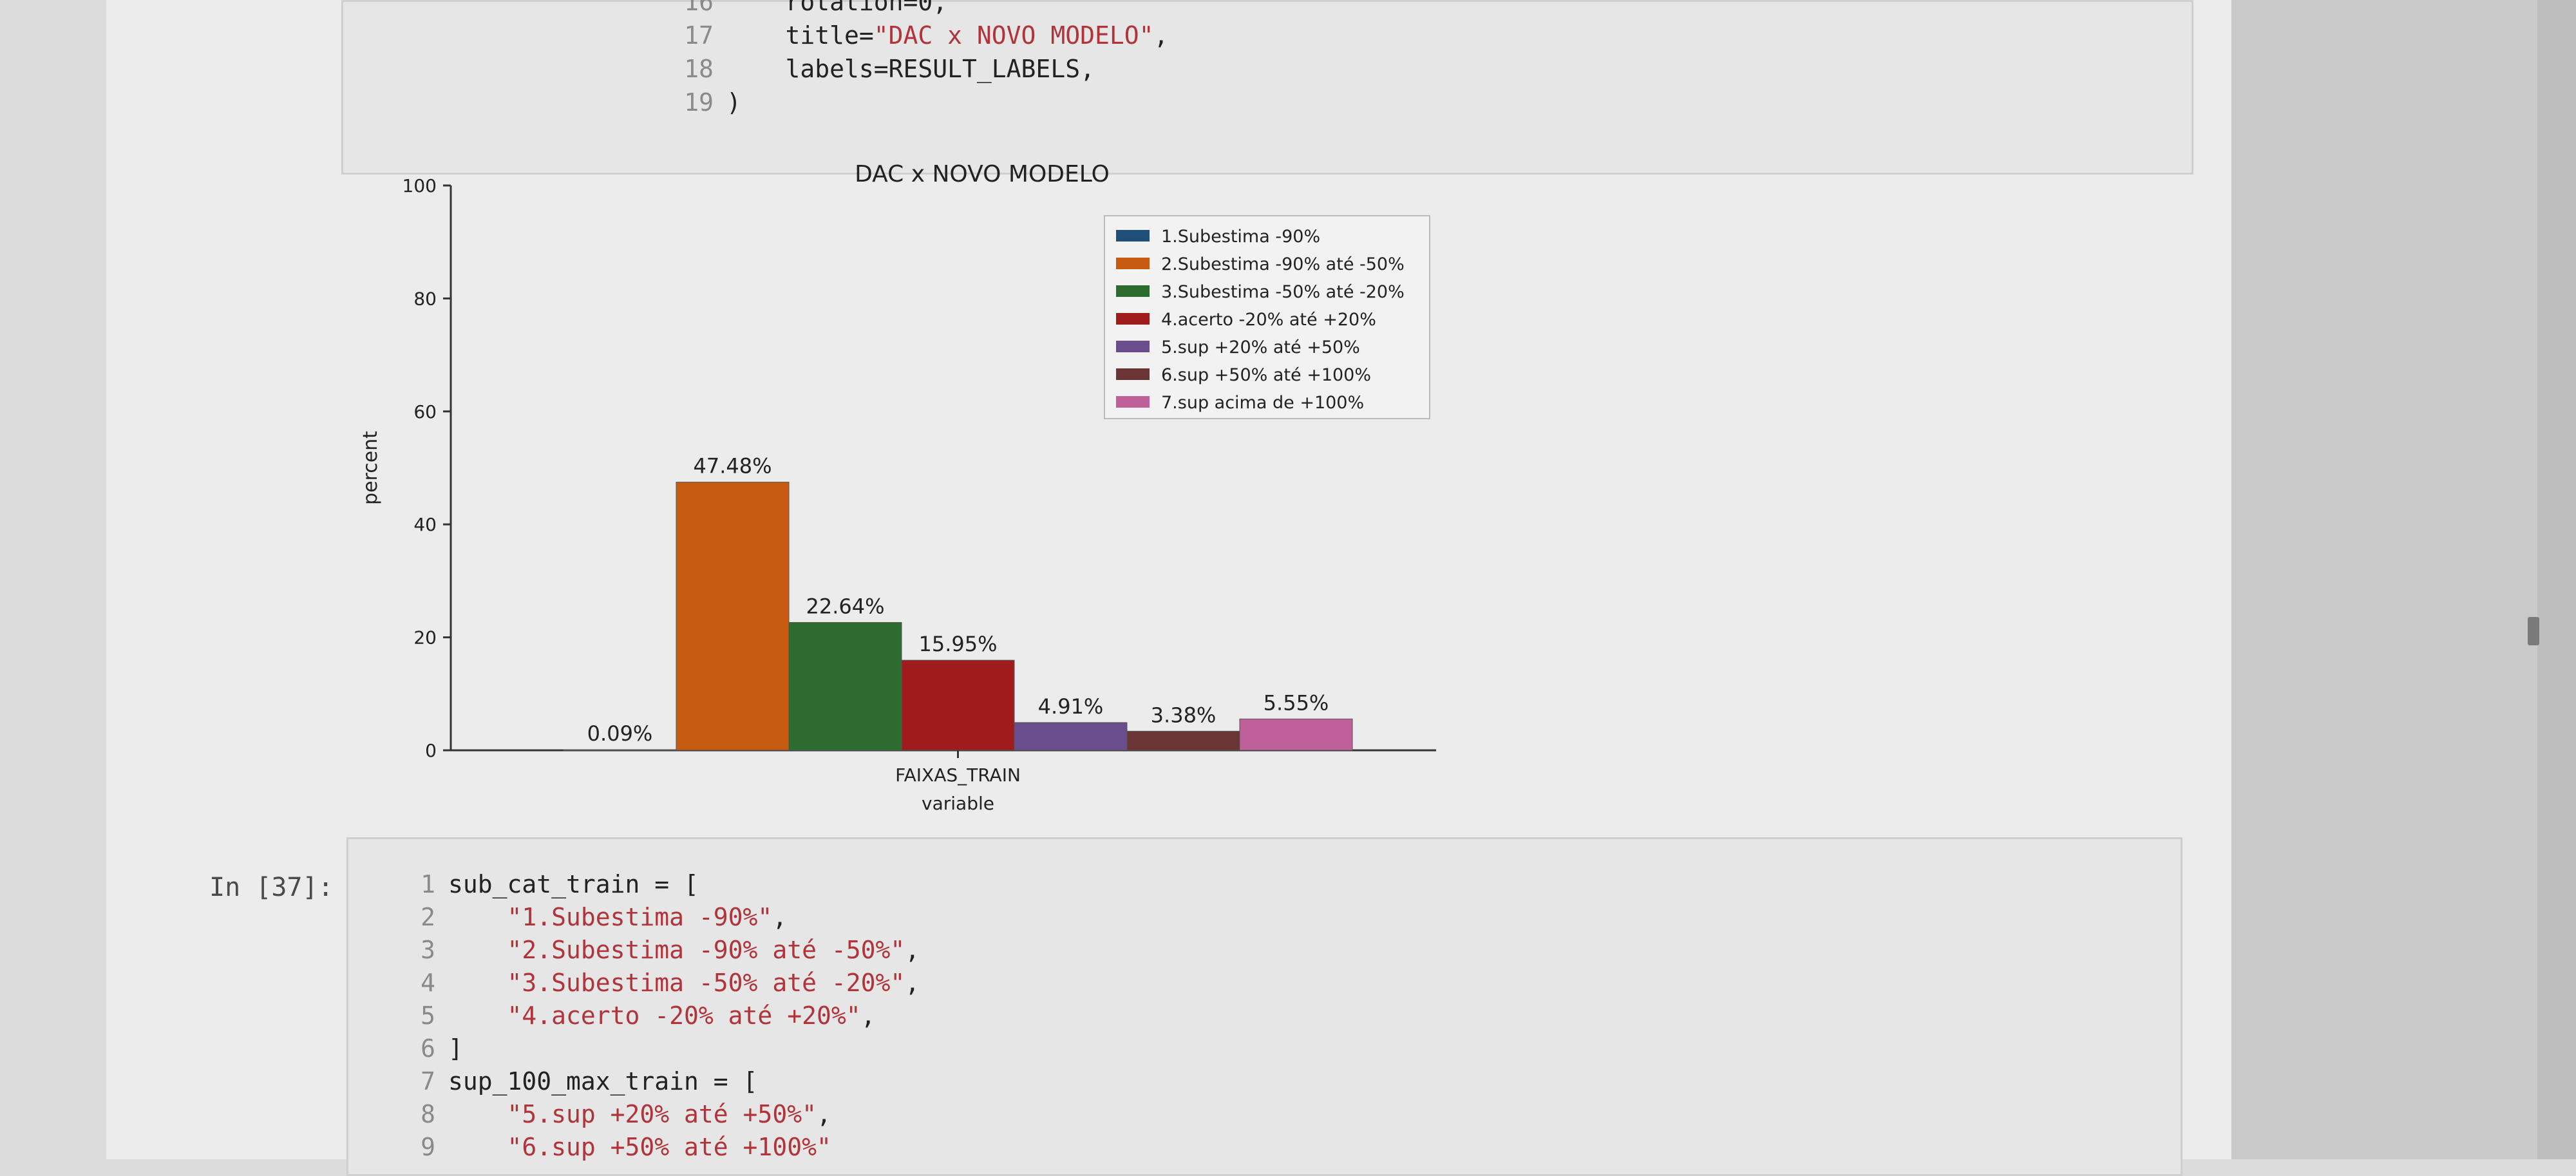 This screenshot has width=2576, height=1176. I want to click on code-text: labels=RESULT_LABELS,, so click(910, 69).